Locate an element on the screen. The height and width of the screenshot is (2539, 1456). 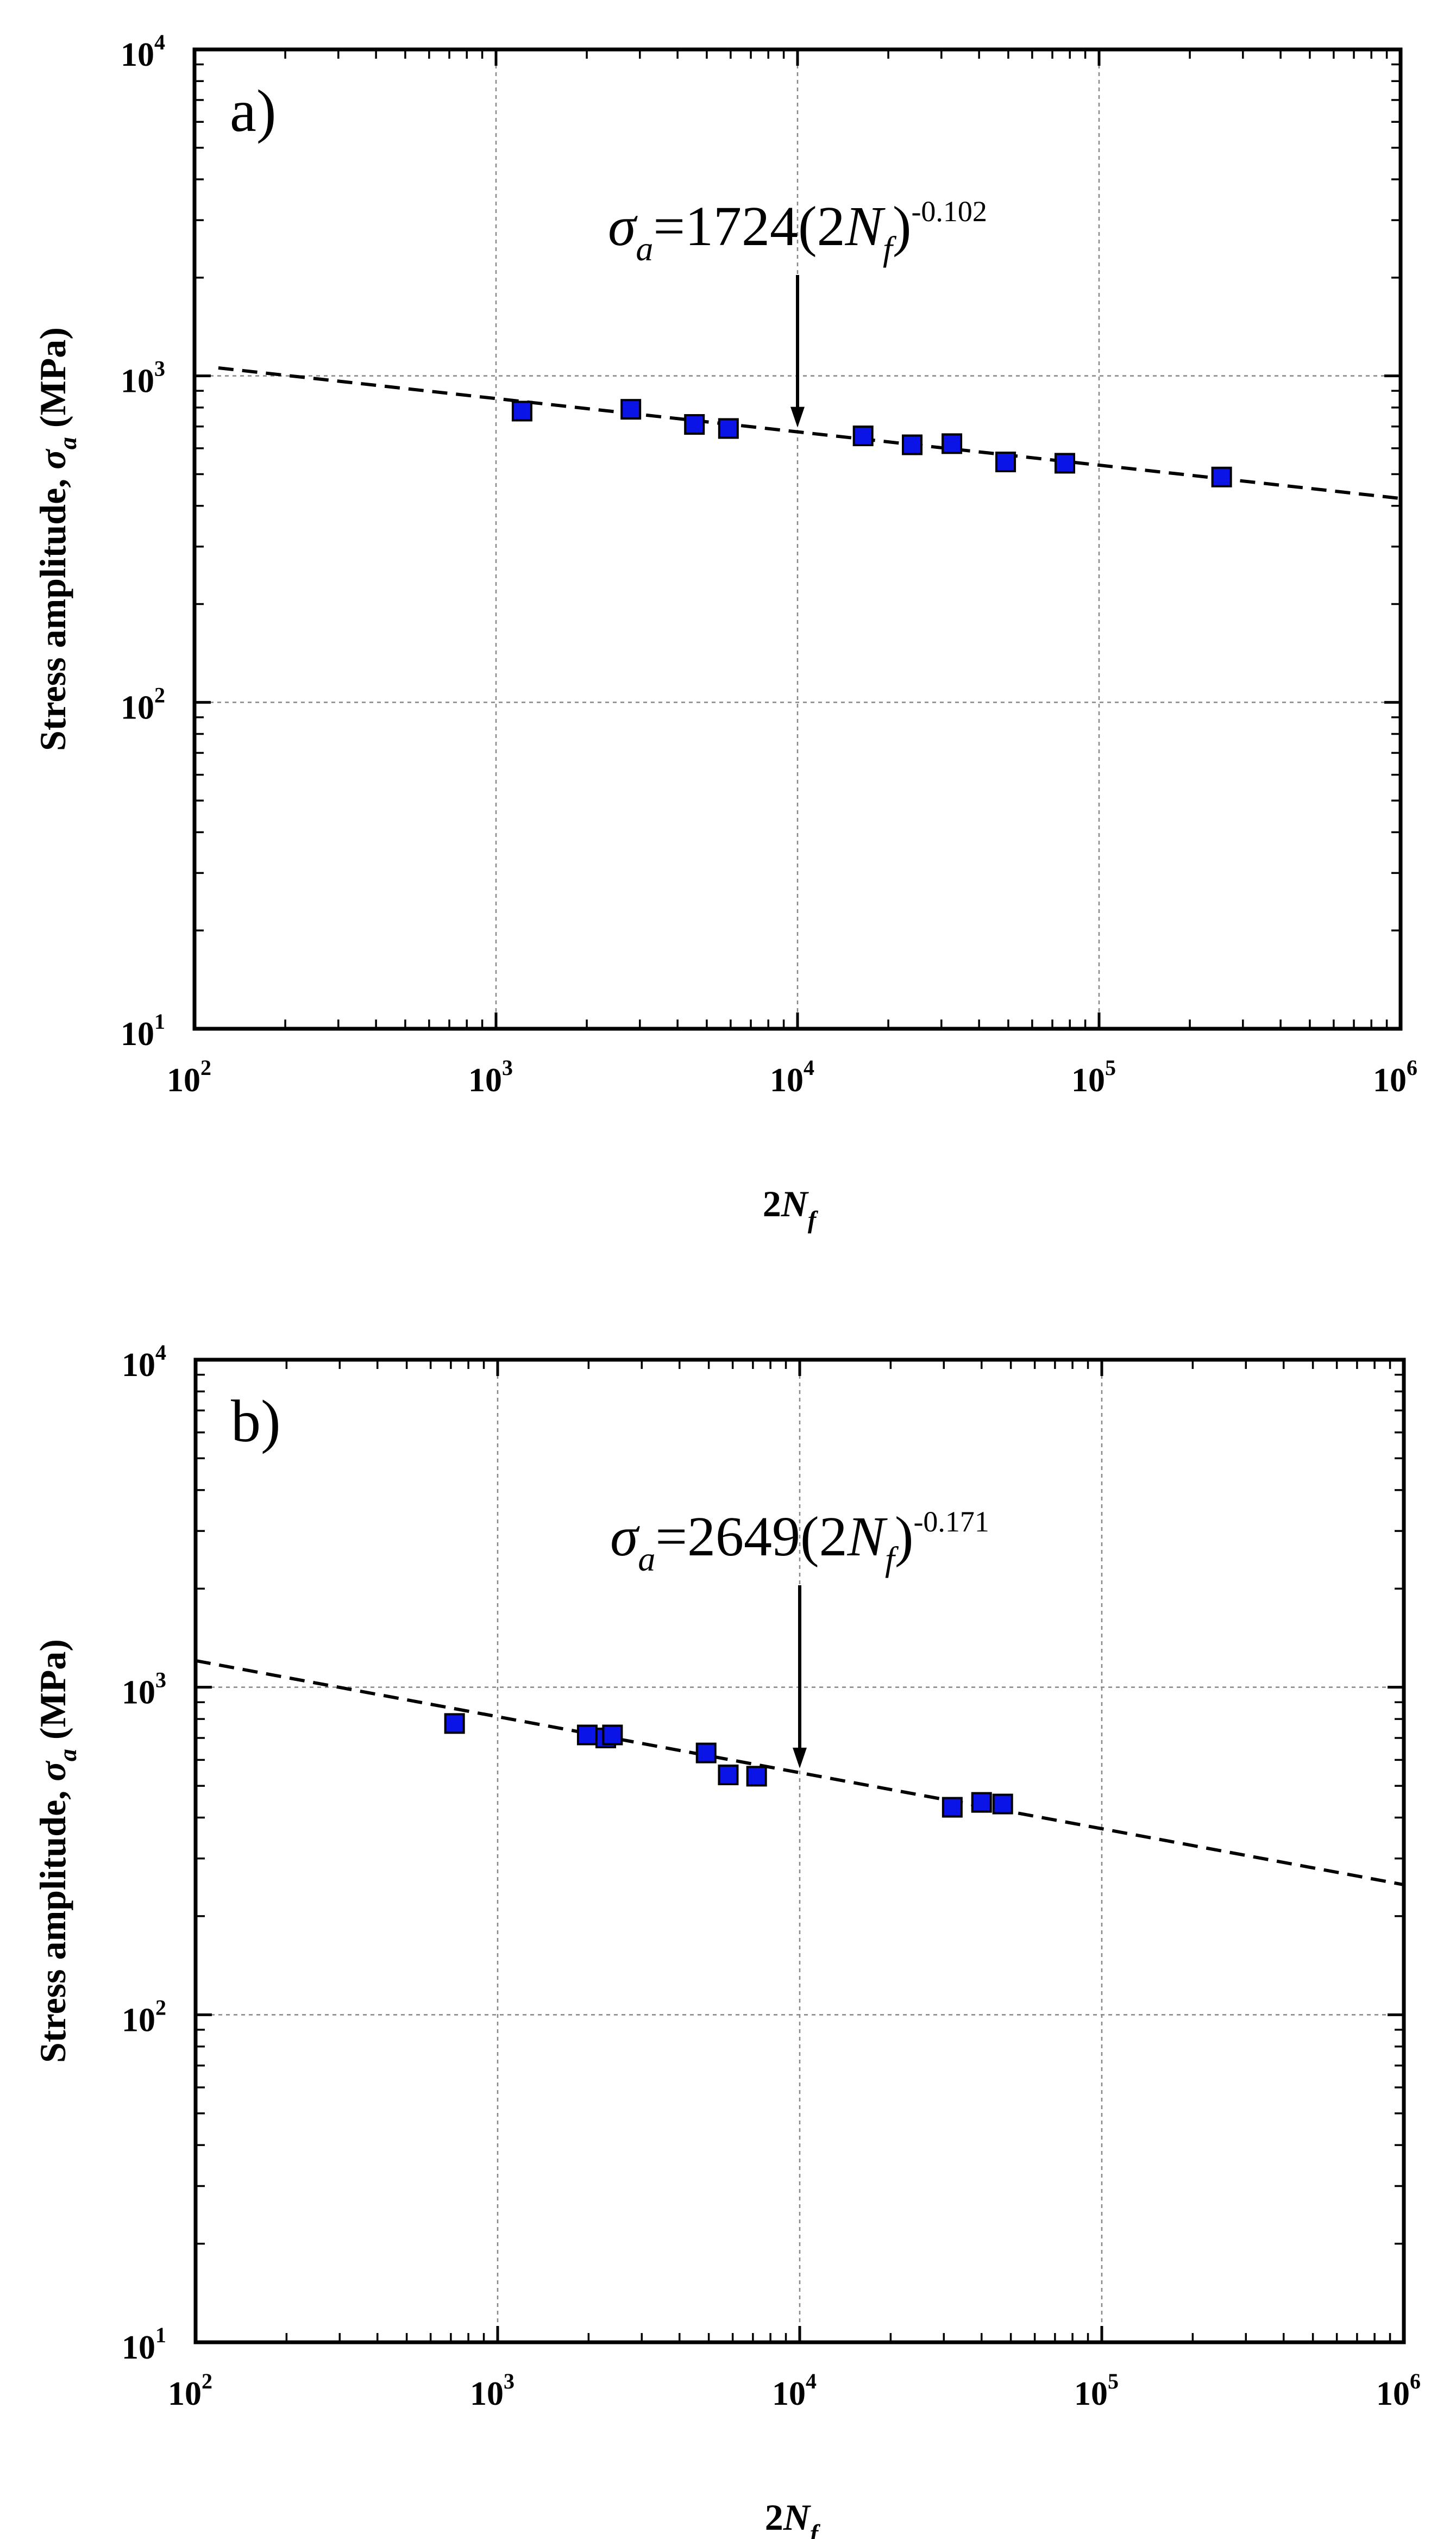
fit-equation: σa=1724(2Nf)-0.102 is located at coordinates (797, 231).